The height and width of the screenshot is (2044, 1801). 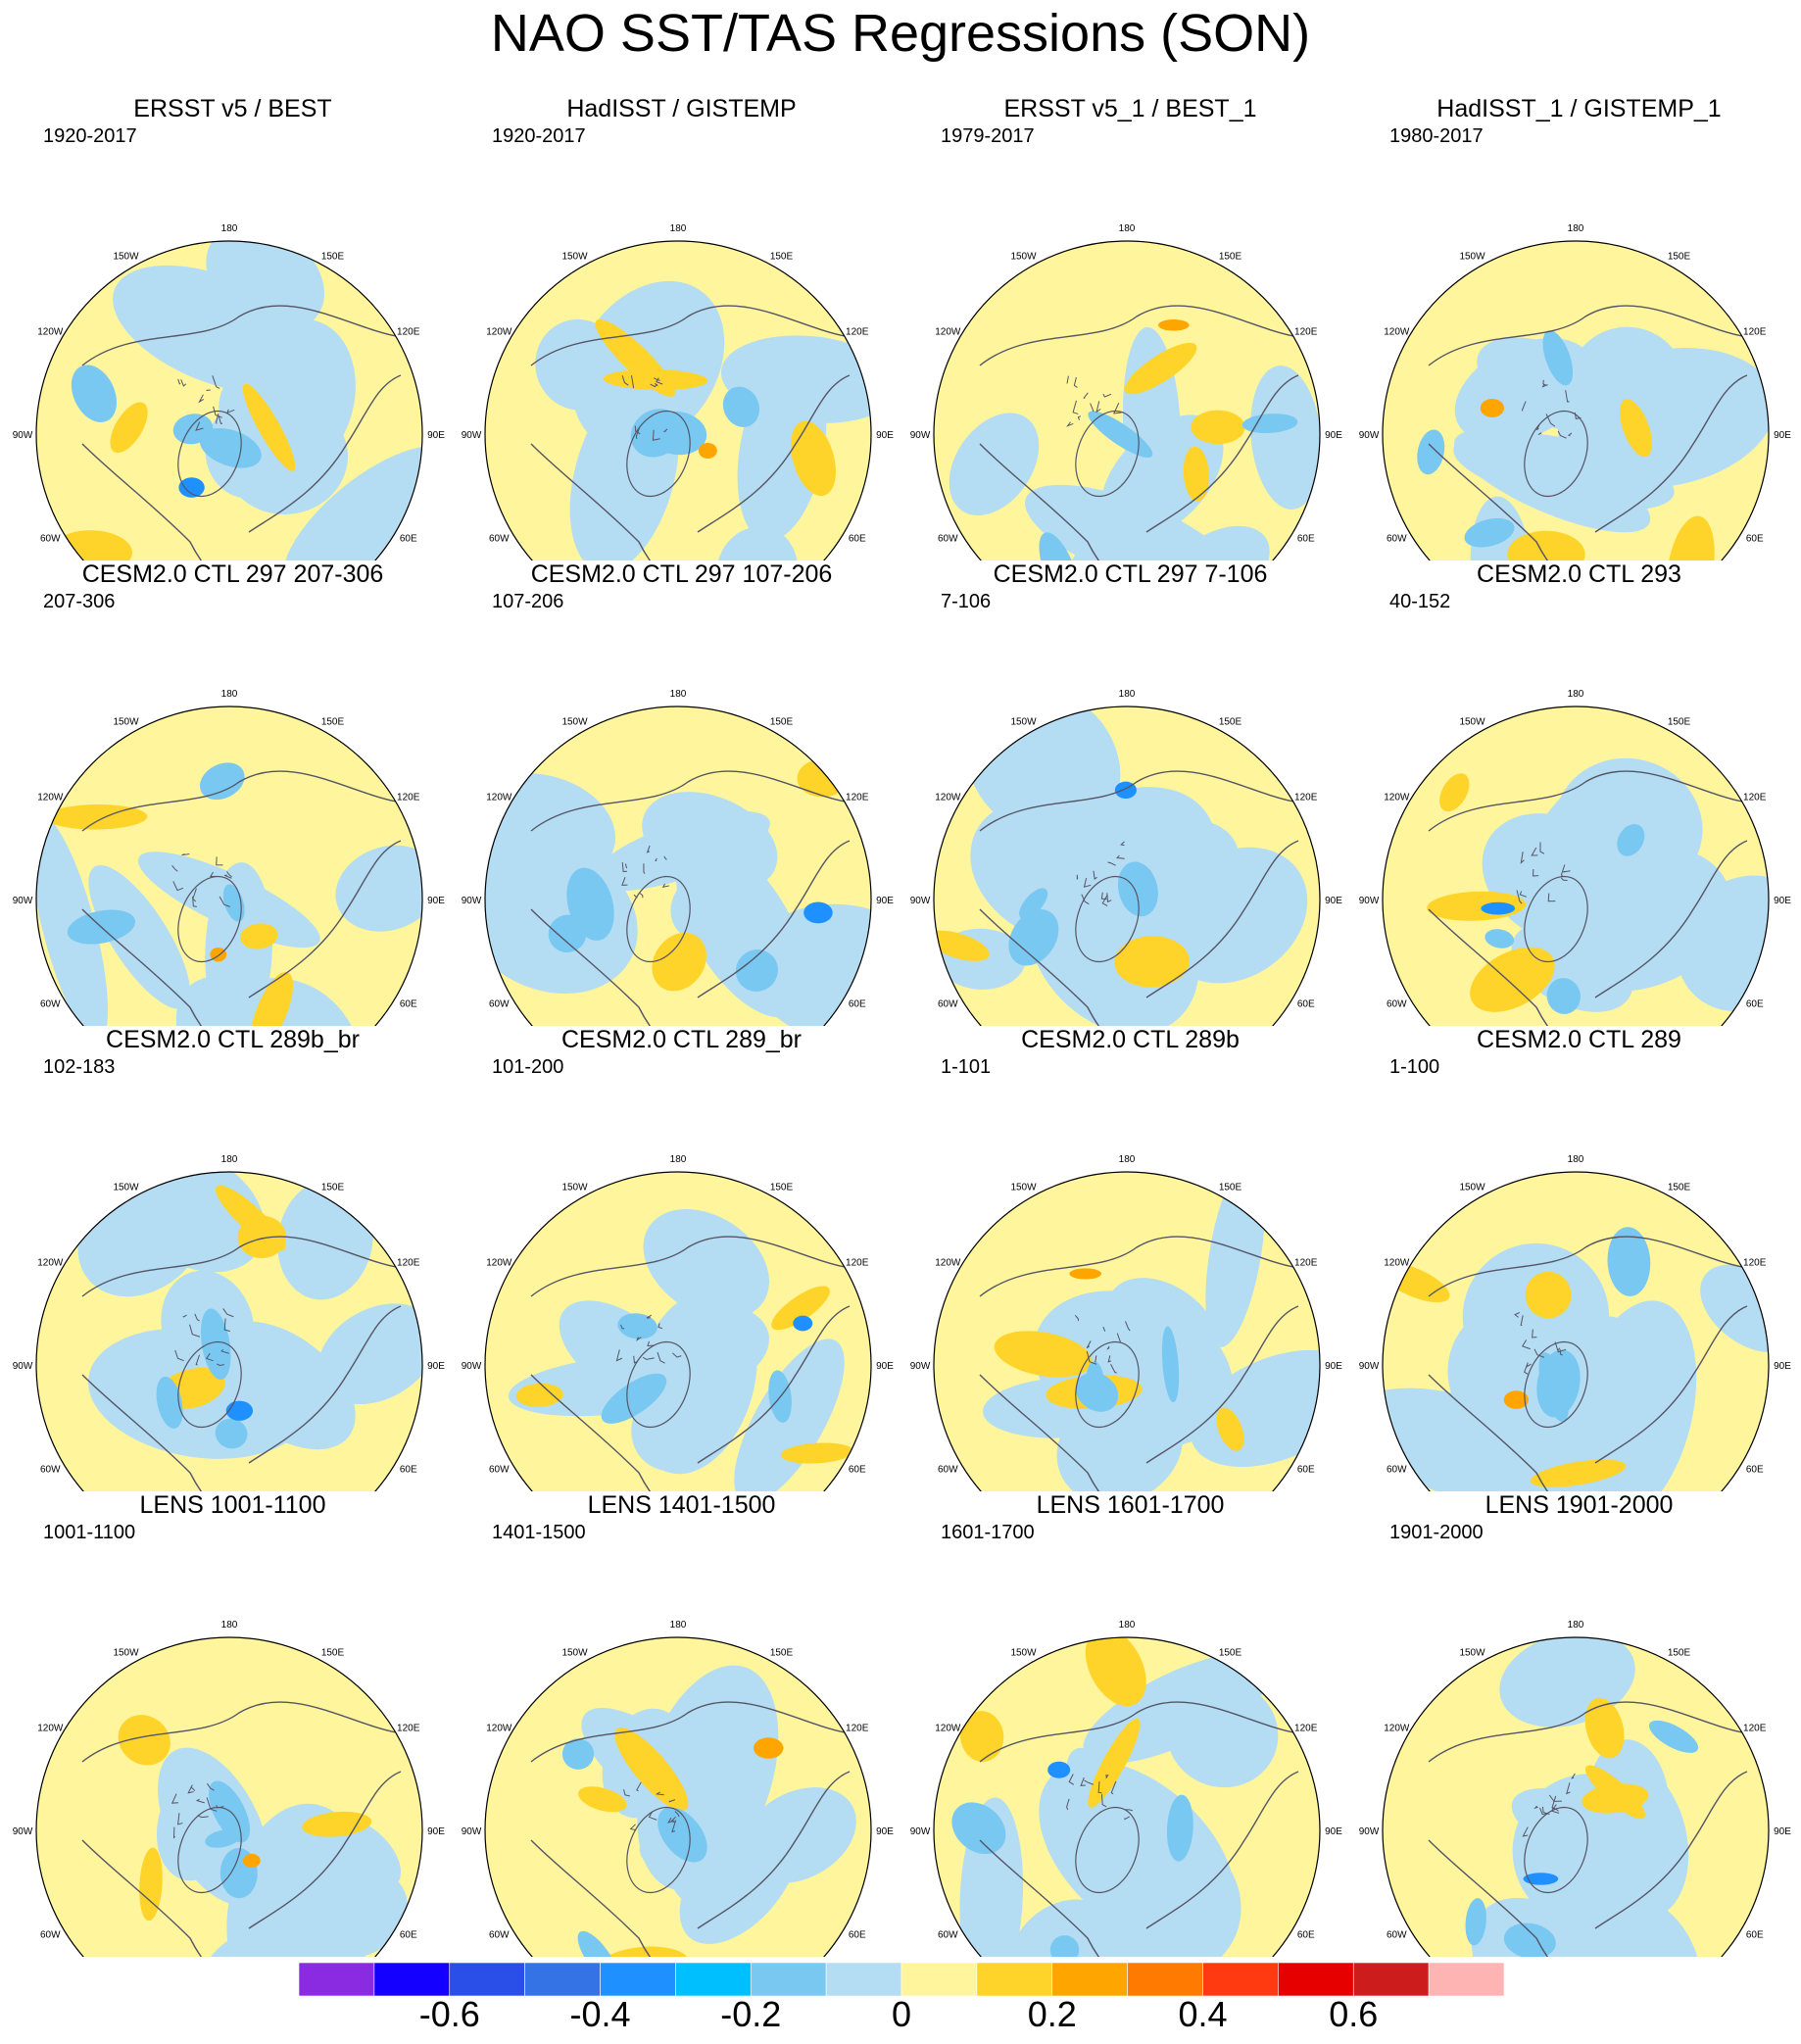 I want to click on colorbar-tick-label: -0.2, so click(x=751, y=2014).